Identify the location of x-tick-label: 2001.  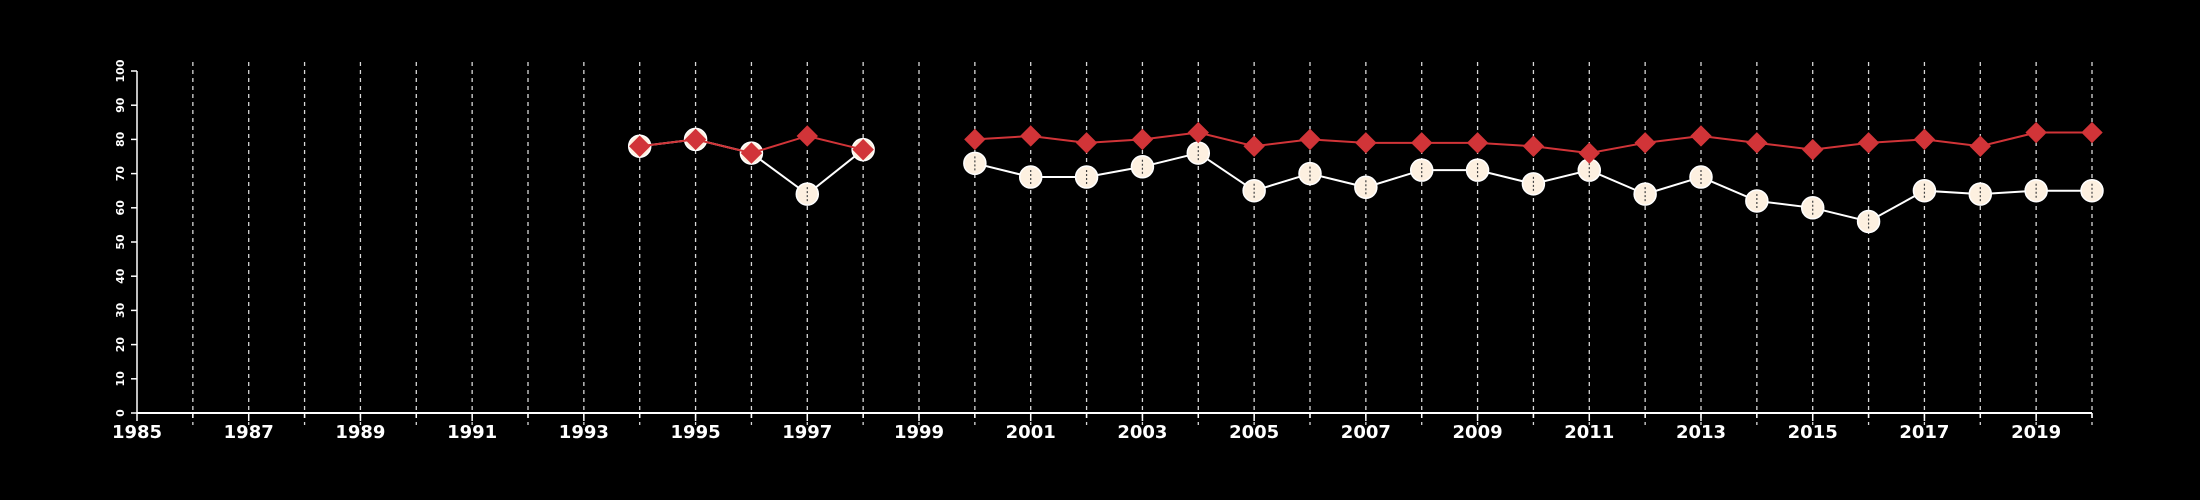
(1031, 432).